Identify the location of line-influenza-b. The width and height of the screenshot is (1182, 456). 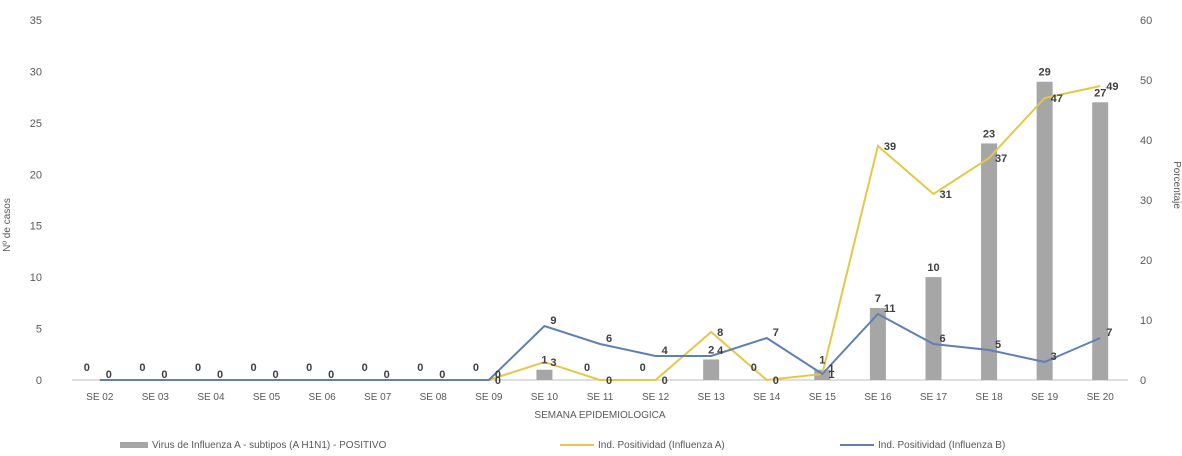
(600, 346).